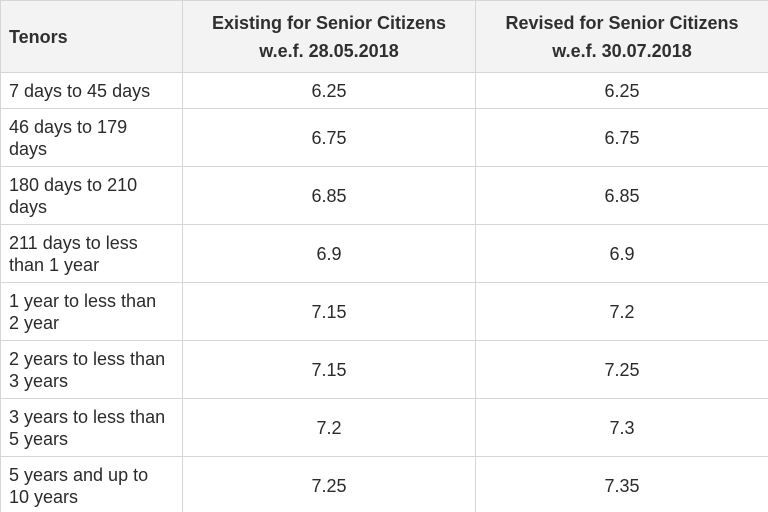  I want to click on tenor-cell: 180 days to 210 days, so click(91, 195).